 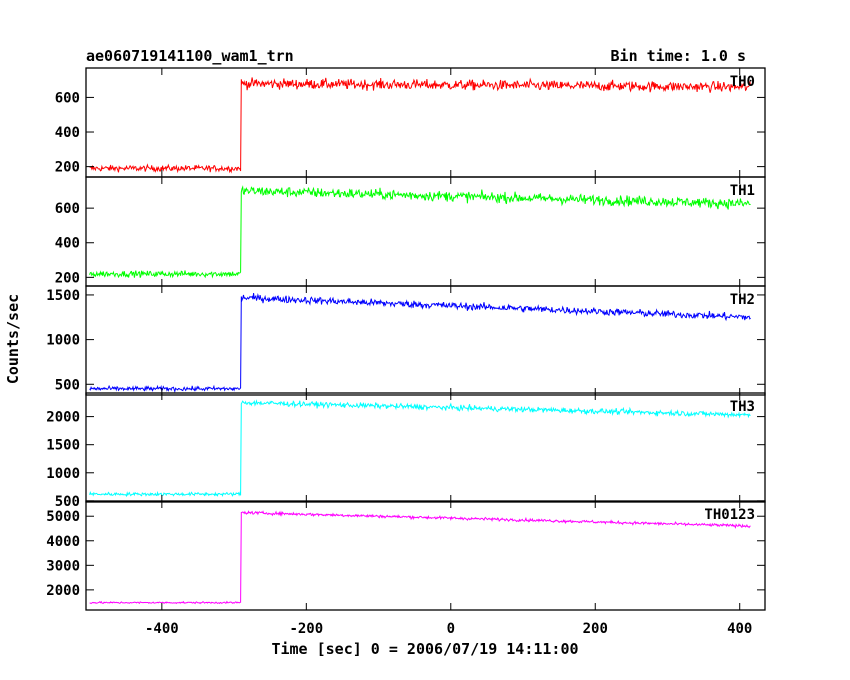 I want to click on panel-frame-th3, so click(x=425, y=447).